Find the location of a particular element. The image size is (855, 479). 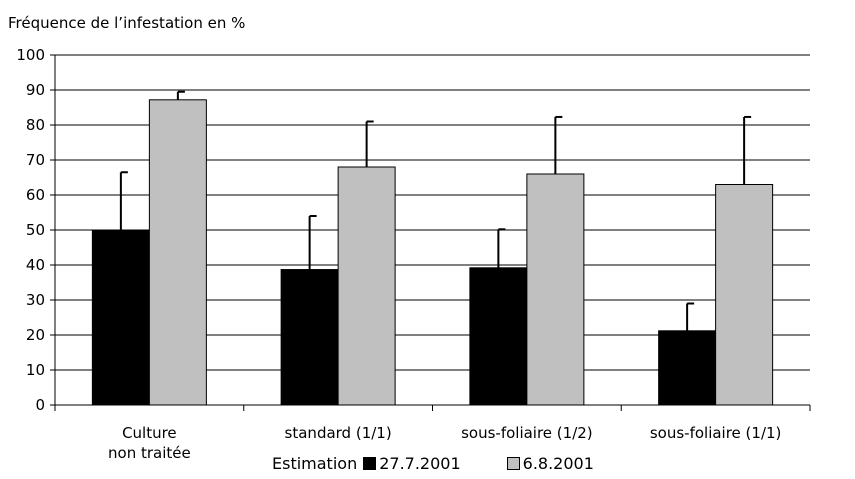

y-tick-label: 100 is located at coordinates (30, 55).